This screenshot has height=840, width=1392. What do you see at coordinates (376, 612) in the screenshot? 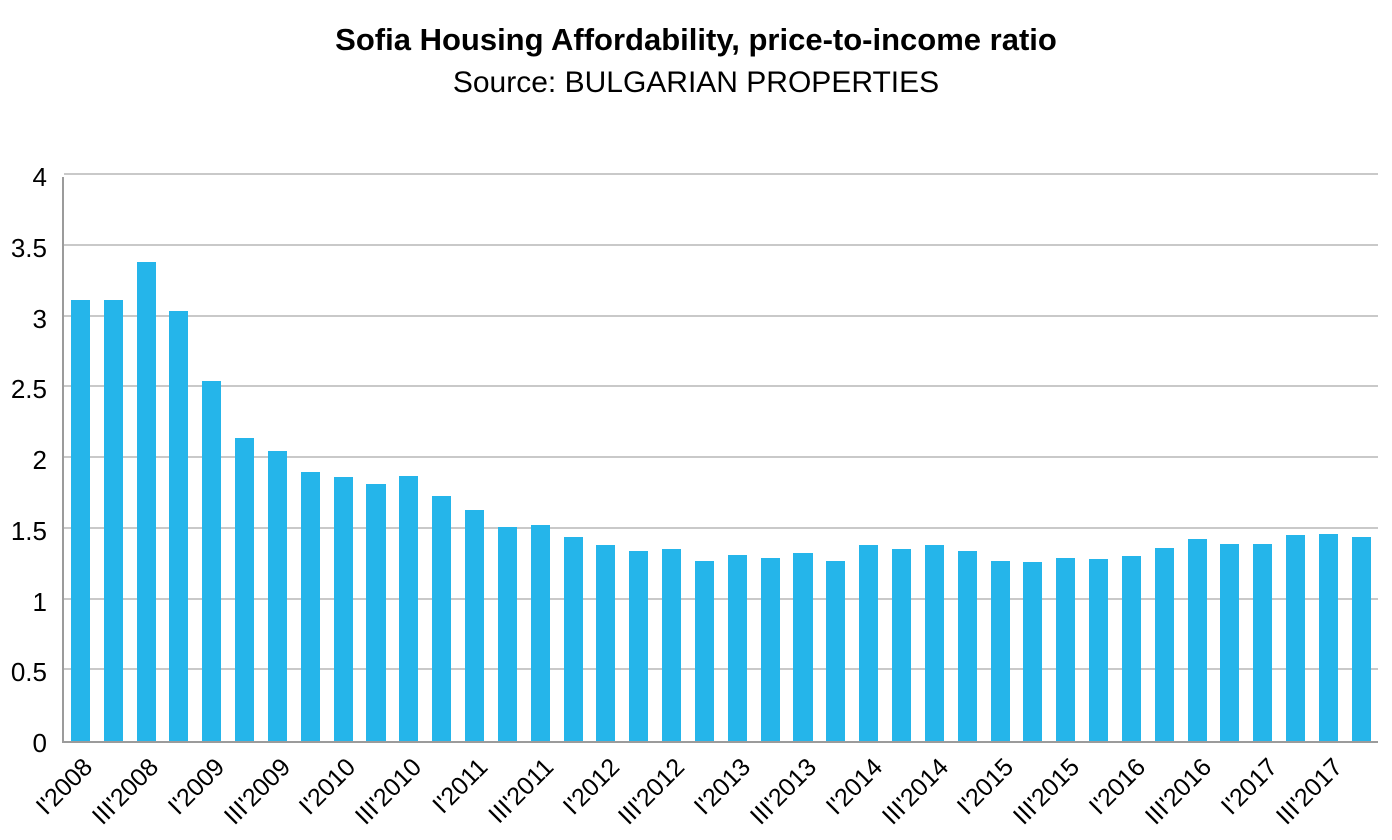
I see `bar-II'2010` at bounding box center [376, 612].